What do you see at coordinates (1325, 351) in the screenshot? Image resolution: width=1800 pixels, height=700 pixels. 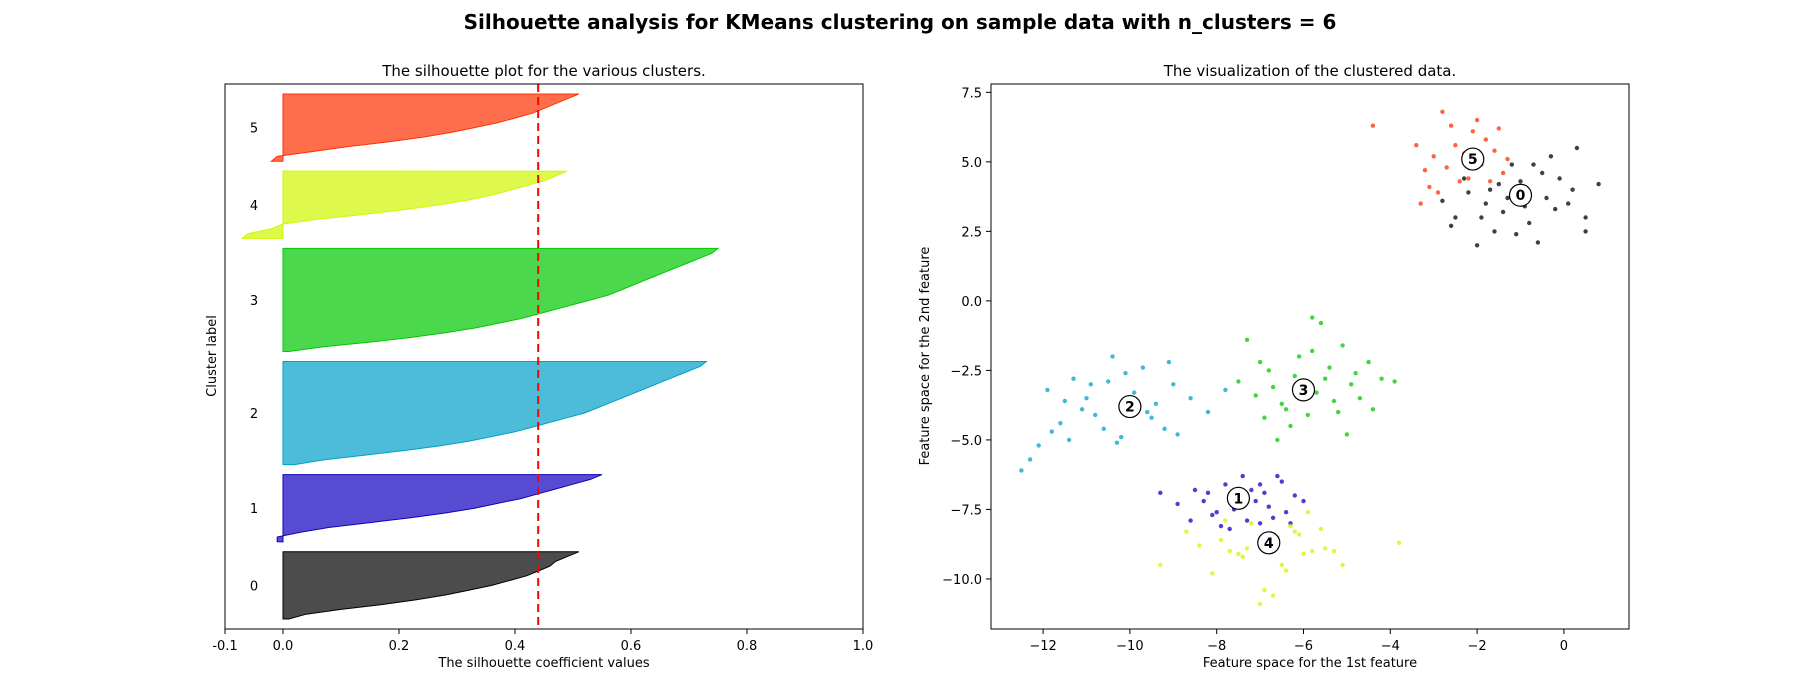 I see `cluster-centers: 0 1 2 3 4 5` at bounding box center [1325, 351].